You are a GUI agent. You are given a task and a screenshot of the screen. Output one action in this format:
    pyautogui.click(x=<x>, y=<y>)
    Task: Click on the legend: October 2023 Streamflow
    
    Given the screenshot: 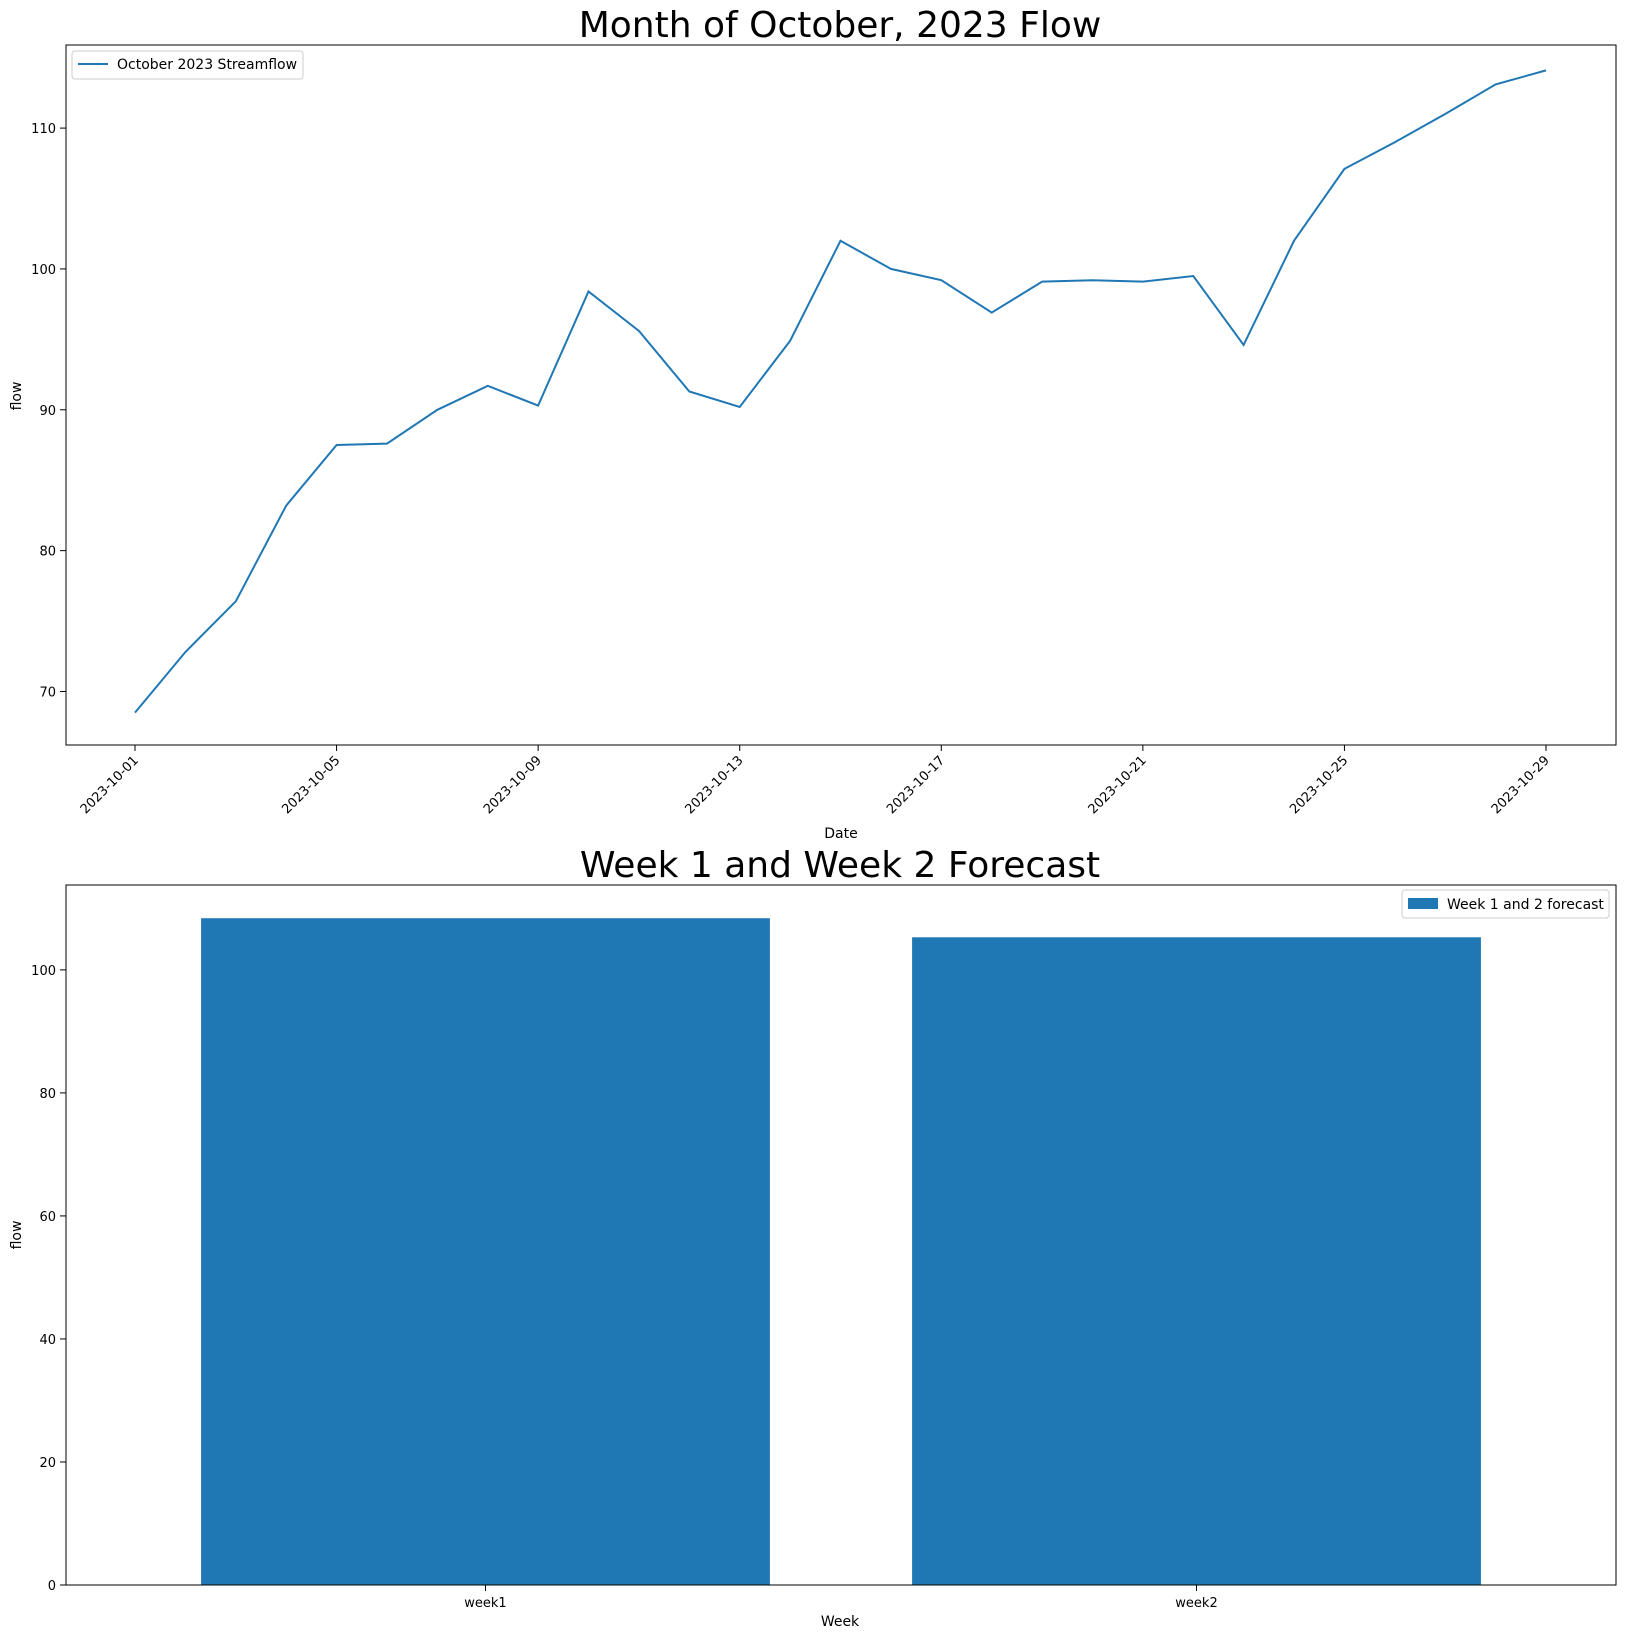 What is the action you would take?
    pyautogui.click(x=187, y=65)
    